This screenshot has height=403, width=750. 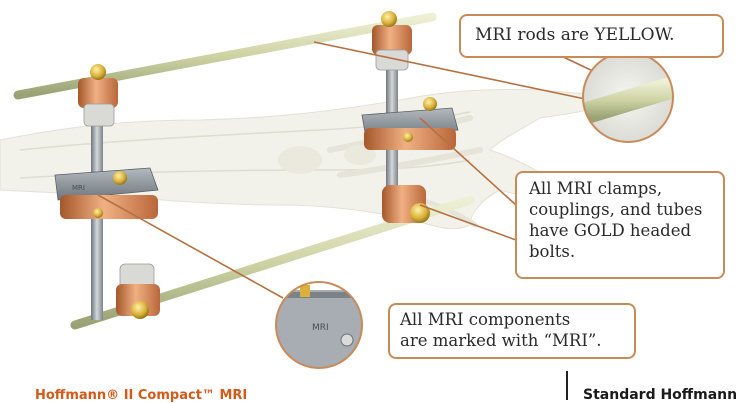 What do you see at coordinates (98, 95) in the screenshot?
I see `coupling-top-left` at bounding box center [98, 95].